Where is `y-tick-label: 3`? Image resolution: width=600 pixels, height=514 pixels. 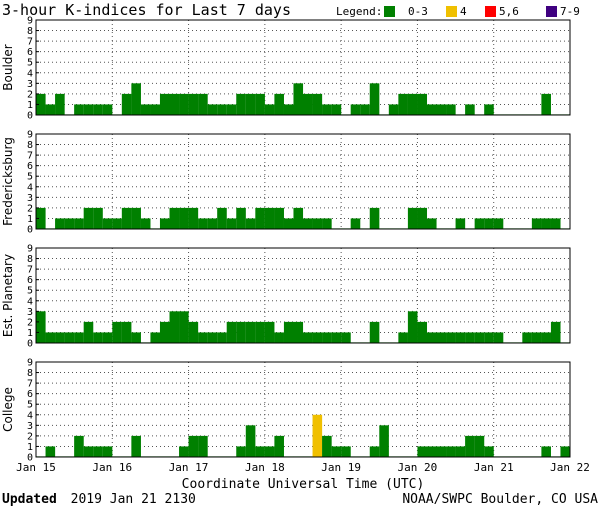
y-tick-label: 3 is located at coordinates (30, 426).